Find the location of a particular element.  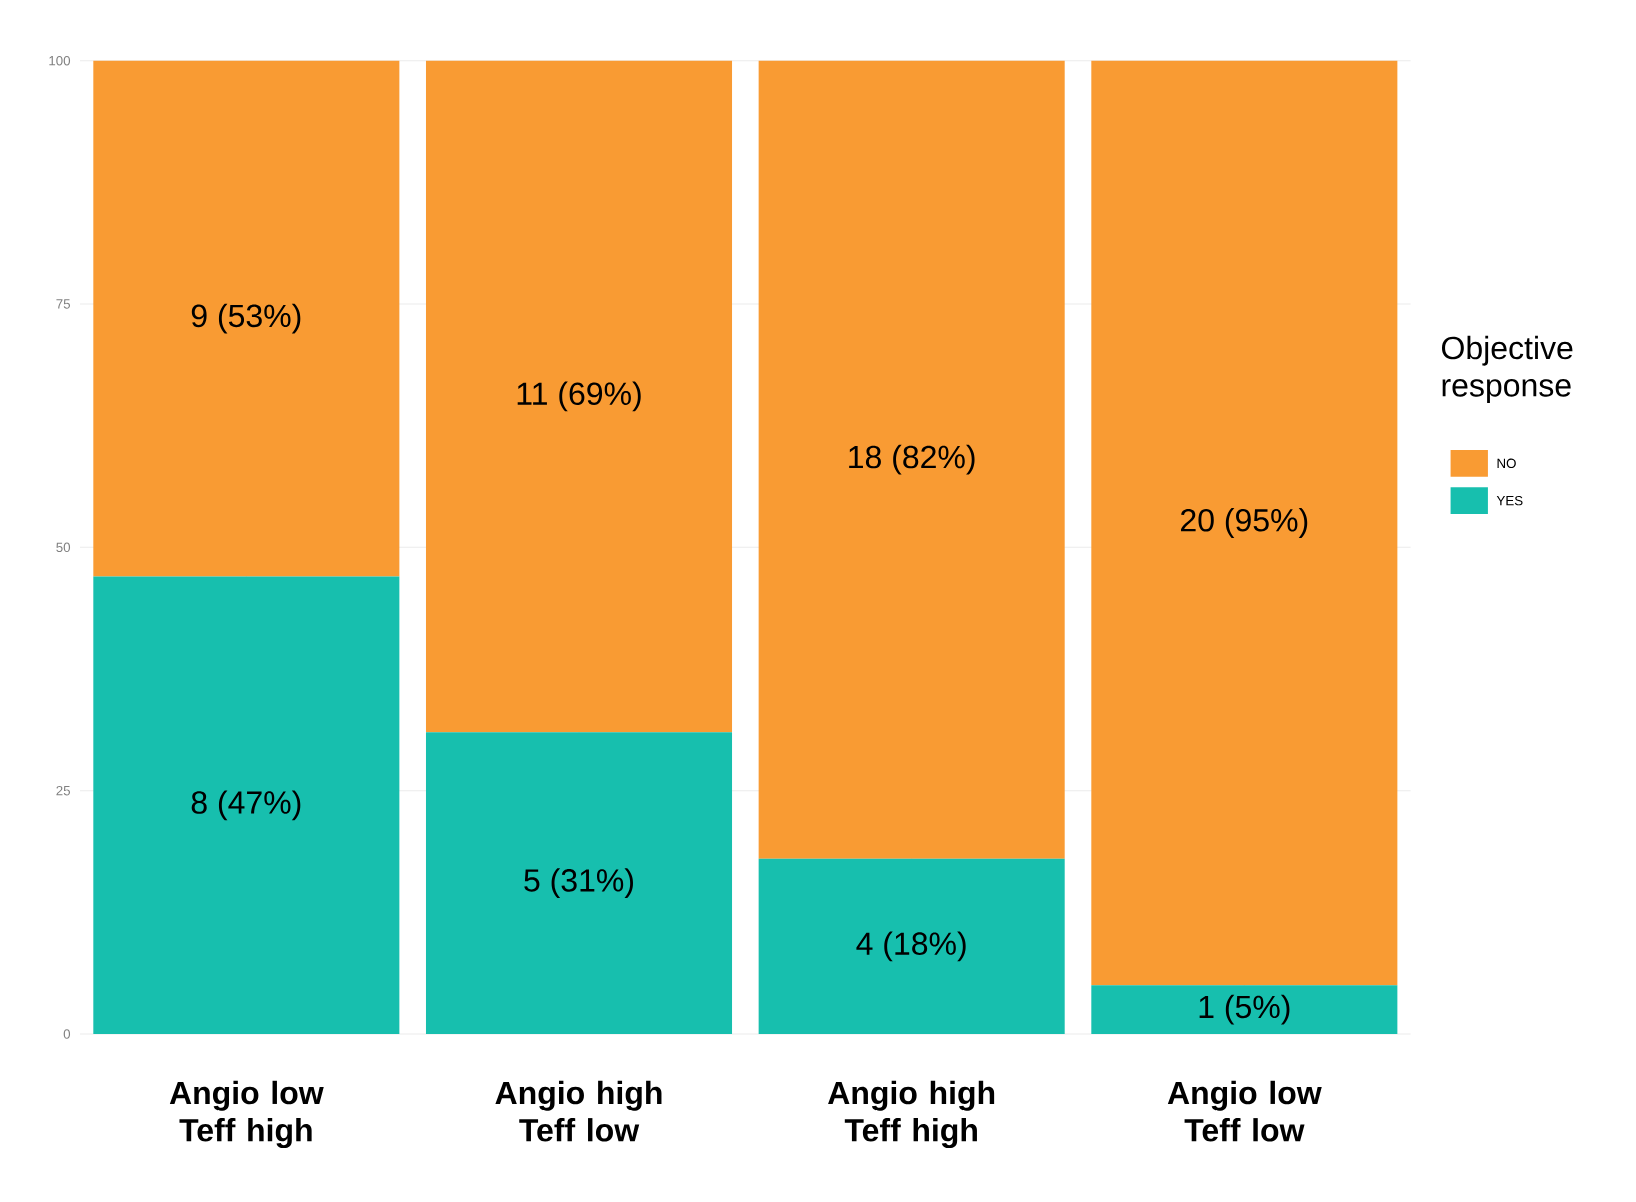

data-label: 9 (53%) is located at coordinates (246, 318).